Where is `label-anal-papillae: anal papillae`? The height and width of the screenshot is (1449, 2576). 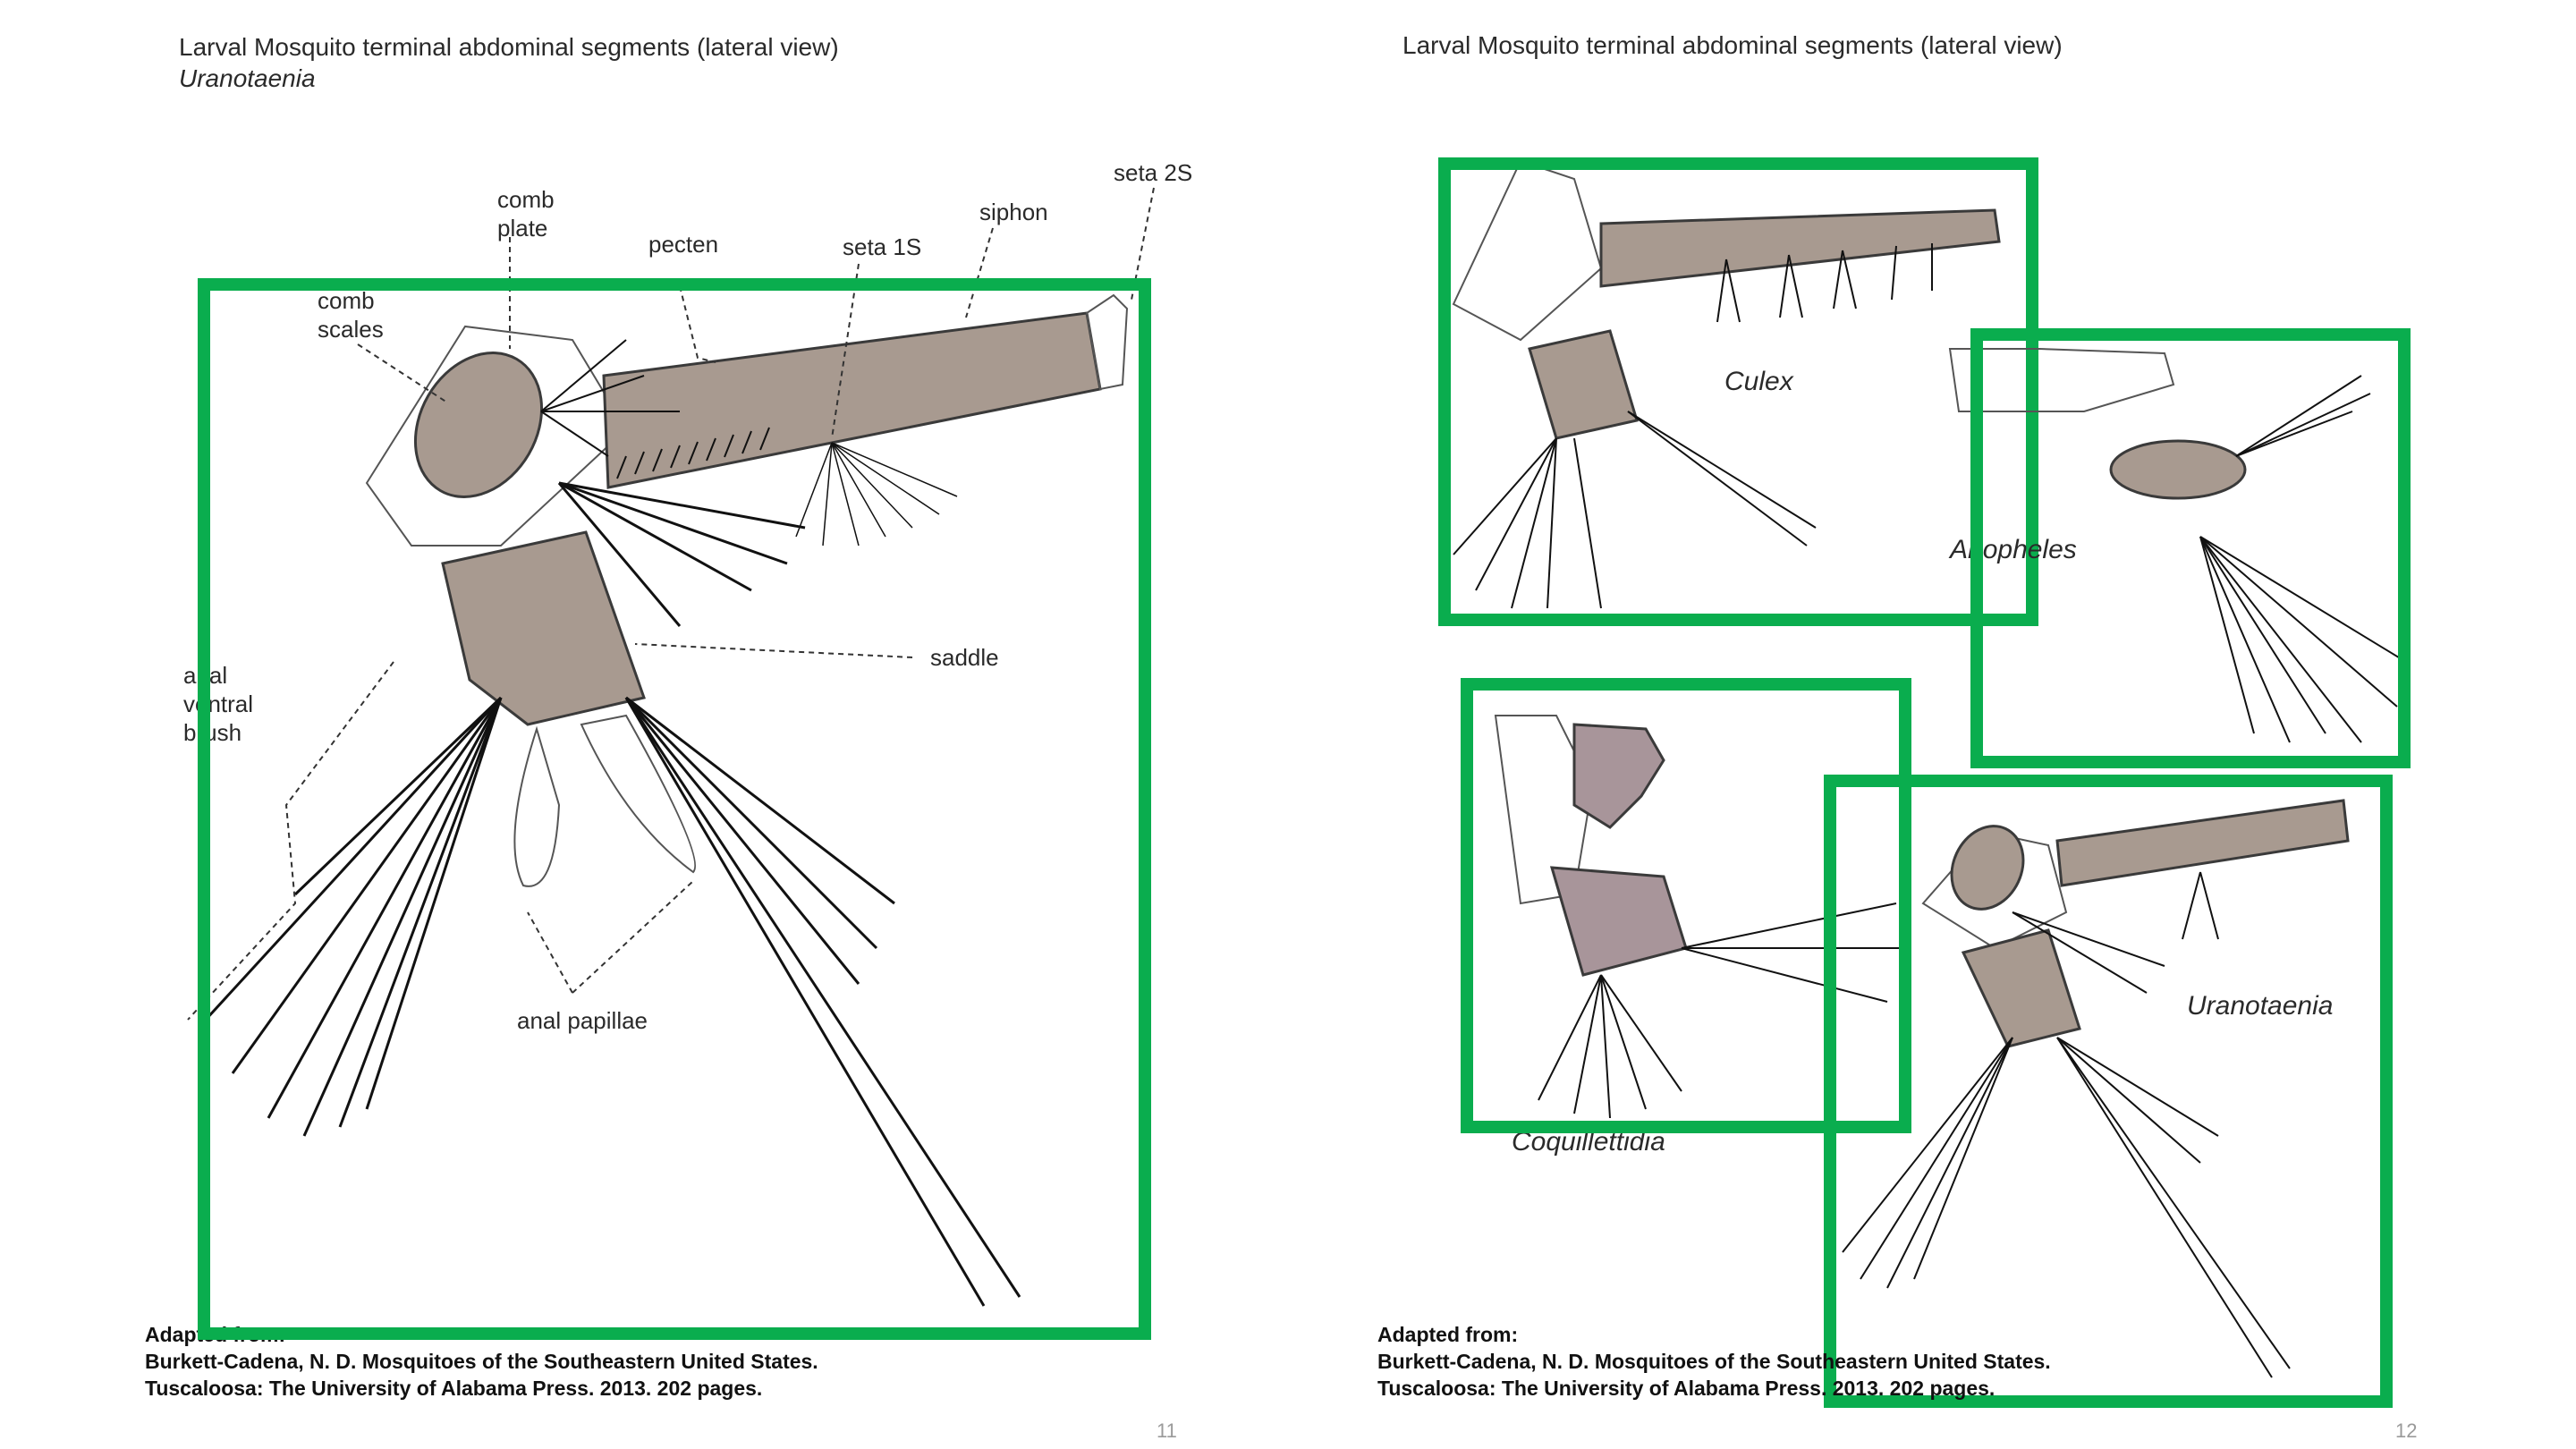 label-anal-papillae: anal papillae is located at coordinates (582, 1020).